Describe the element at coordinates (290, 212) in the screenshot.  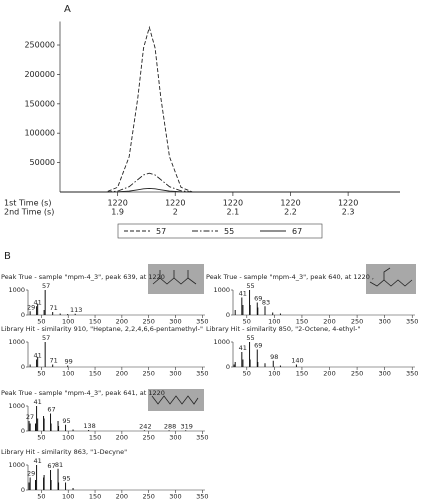
I see `x-tick-label: 2.2` at that location.